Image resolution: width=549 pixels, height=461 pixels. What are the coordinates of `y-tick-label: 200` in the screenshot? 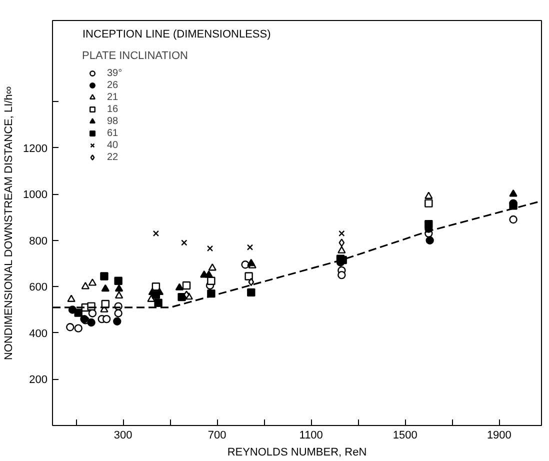 It's located at (38, 380).